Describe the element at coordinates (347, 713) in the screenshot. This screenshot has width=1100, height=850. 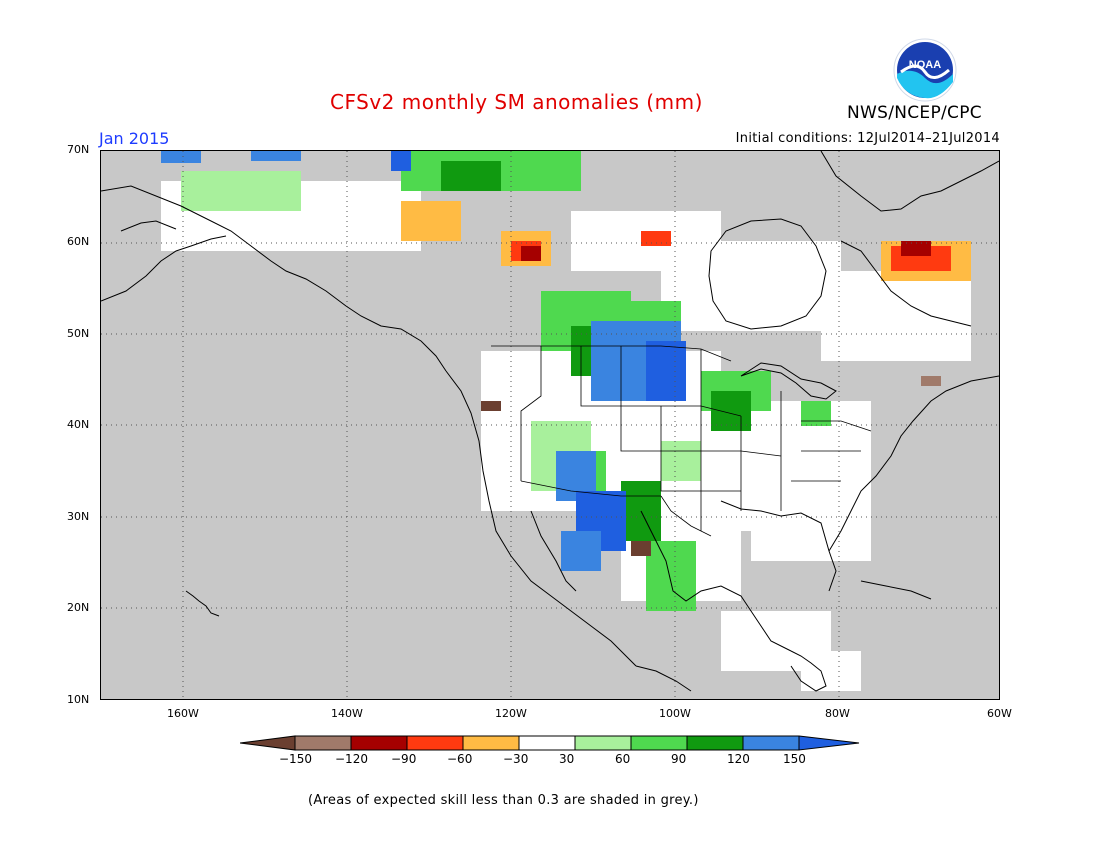
I see `lon-label: 140W` at that location.